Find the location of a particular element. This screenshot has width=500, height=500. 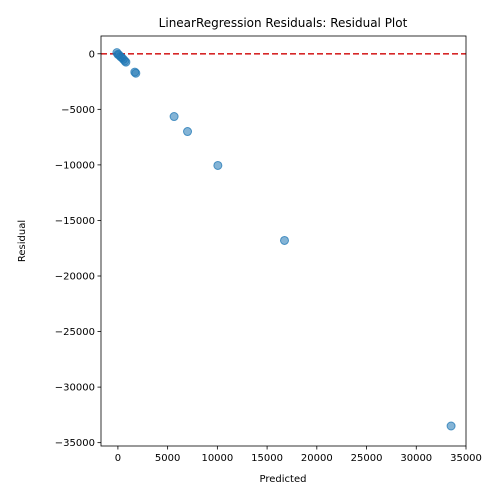

x-tick-label: 30000 is located at coordinates (416, 458).